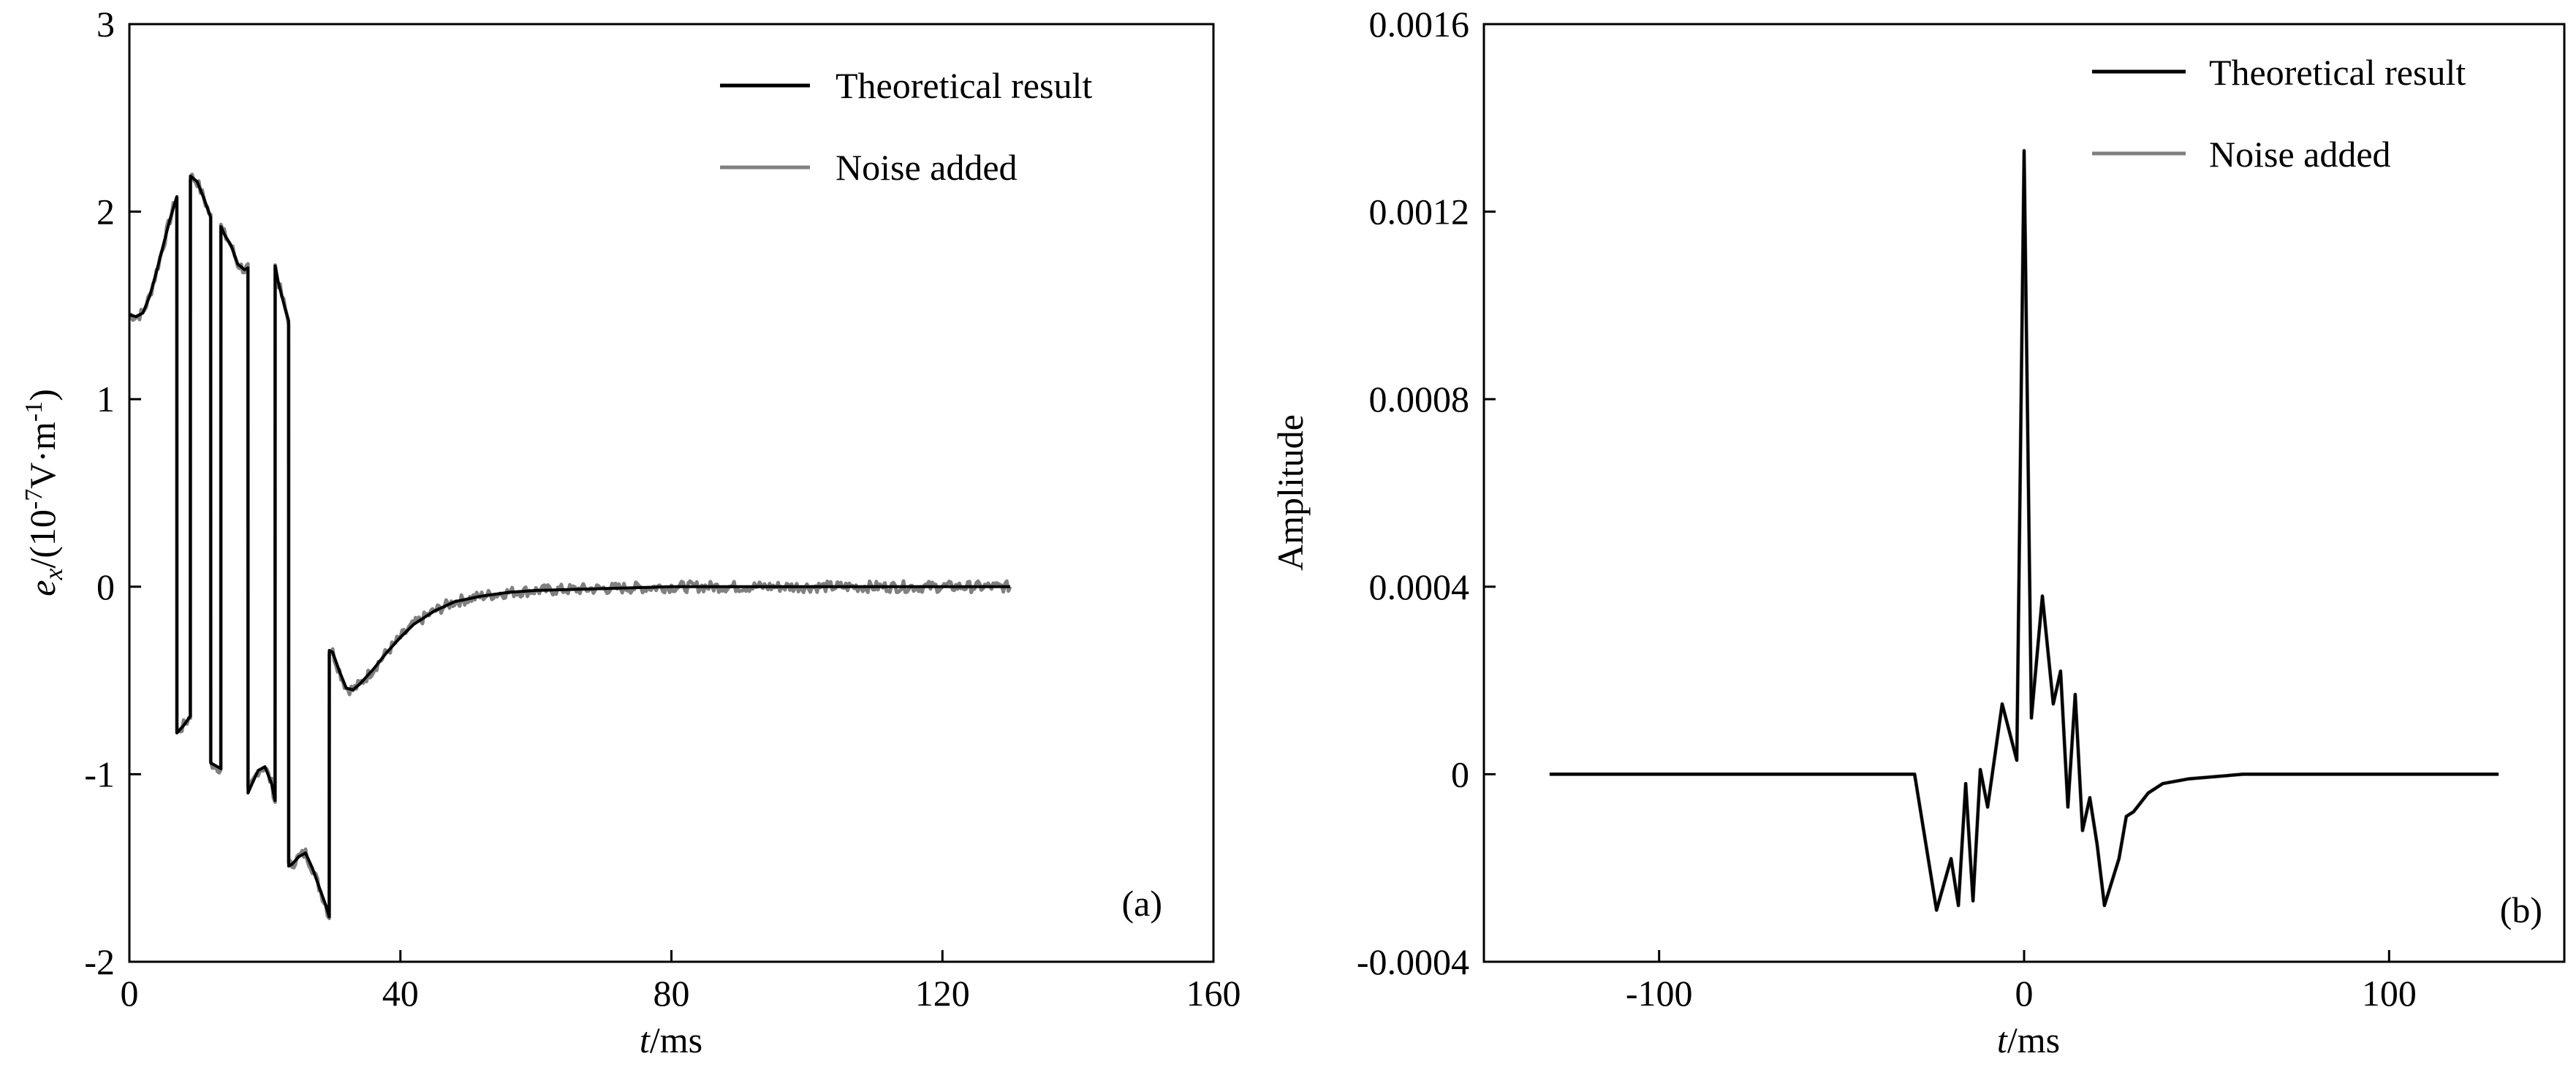 The image size is (2576, 1067). What do you see at coordinates (906, 126) in the screenshot?
I see `legend-a: Theoretical result Noise added` at bounding box center [906, 126].